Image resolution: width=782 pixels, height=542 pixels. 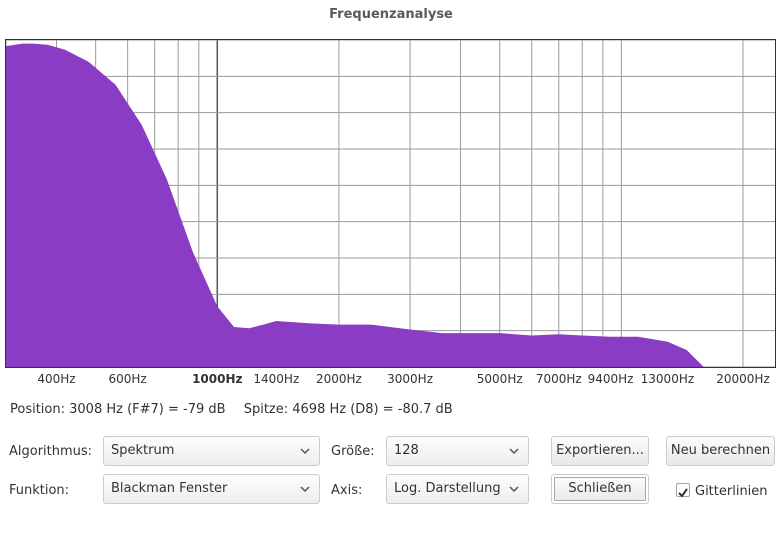 What do you see at coordinates (610, 379) in the screenshot?
I see `x-tick-label: 9400Hz` at bounding box center [610, 379].